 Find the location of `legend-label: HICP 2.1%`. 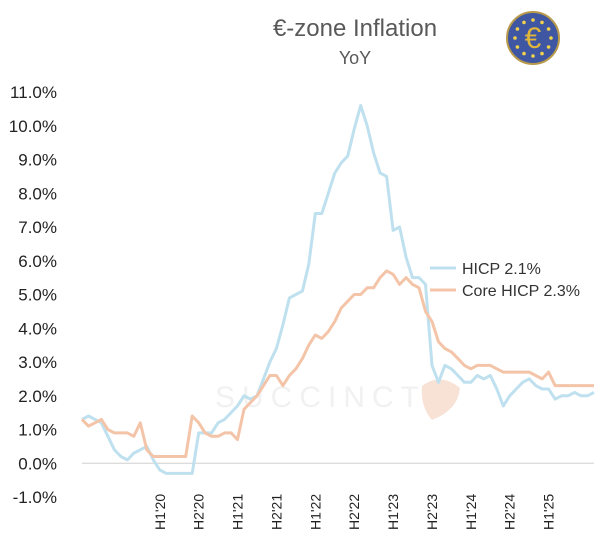

legend-label: HICP 2.1% is located at coordinates (501, 269).